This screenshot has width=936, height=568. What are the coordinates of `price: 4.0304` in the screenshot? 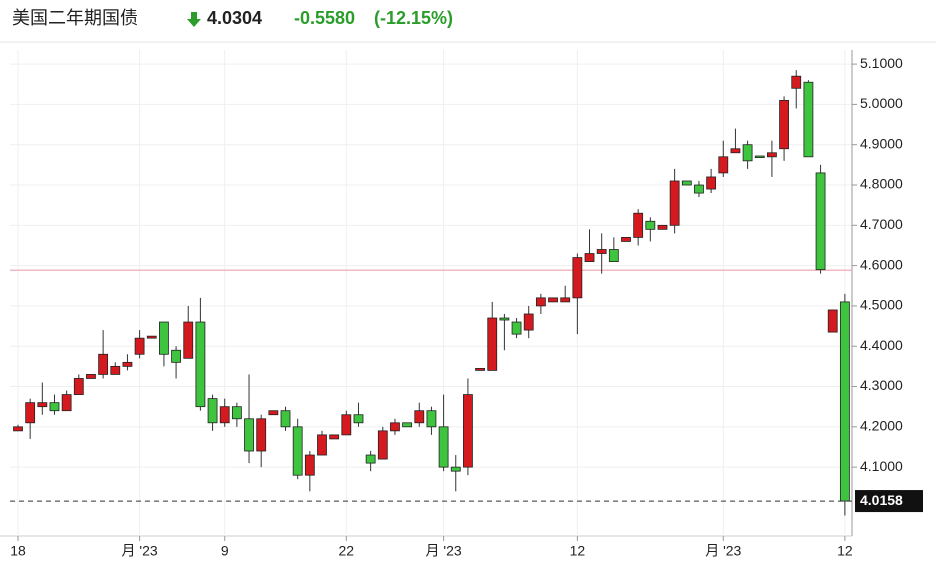 It's located at (234, 18).